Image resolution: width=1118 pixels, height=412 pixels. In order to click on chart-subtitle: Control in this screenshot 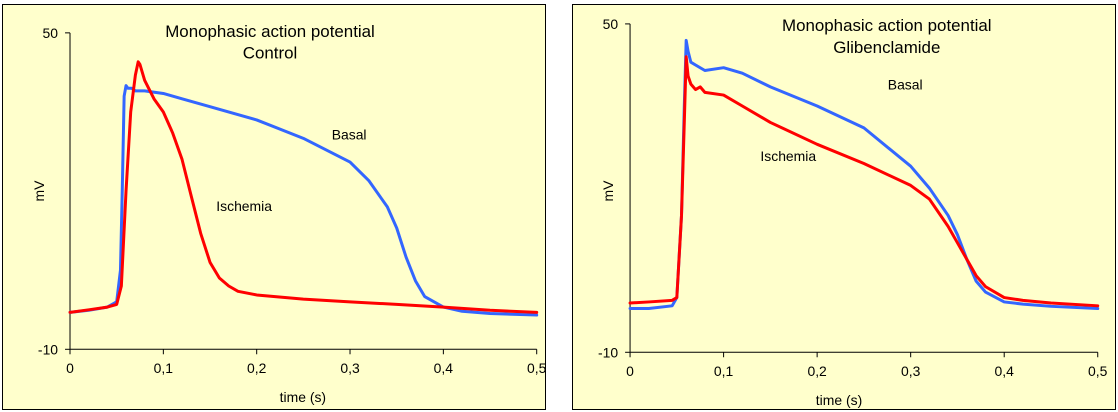, I will do `click(270, 53)`.